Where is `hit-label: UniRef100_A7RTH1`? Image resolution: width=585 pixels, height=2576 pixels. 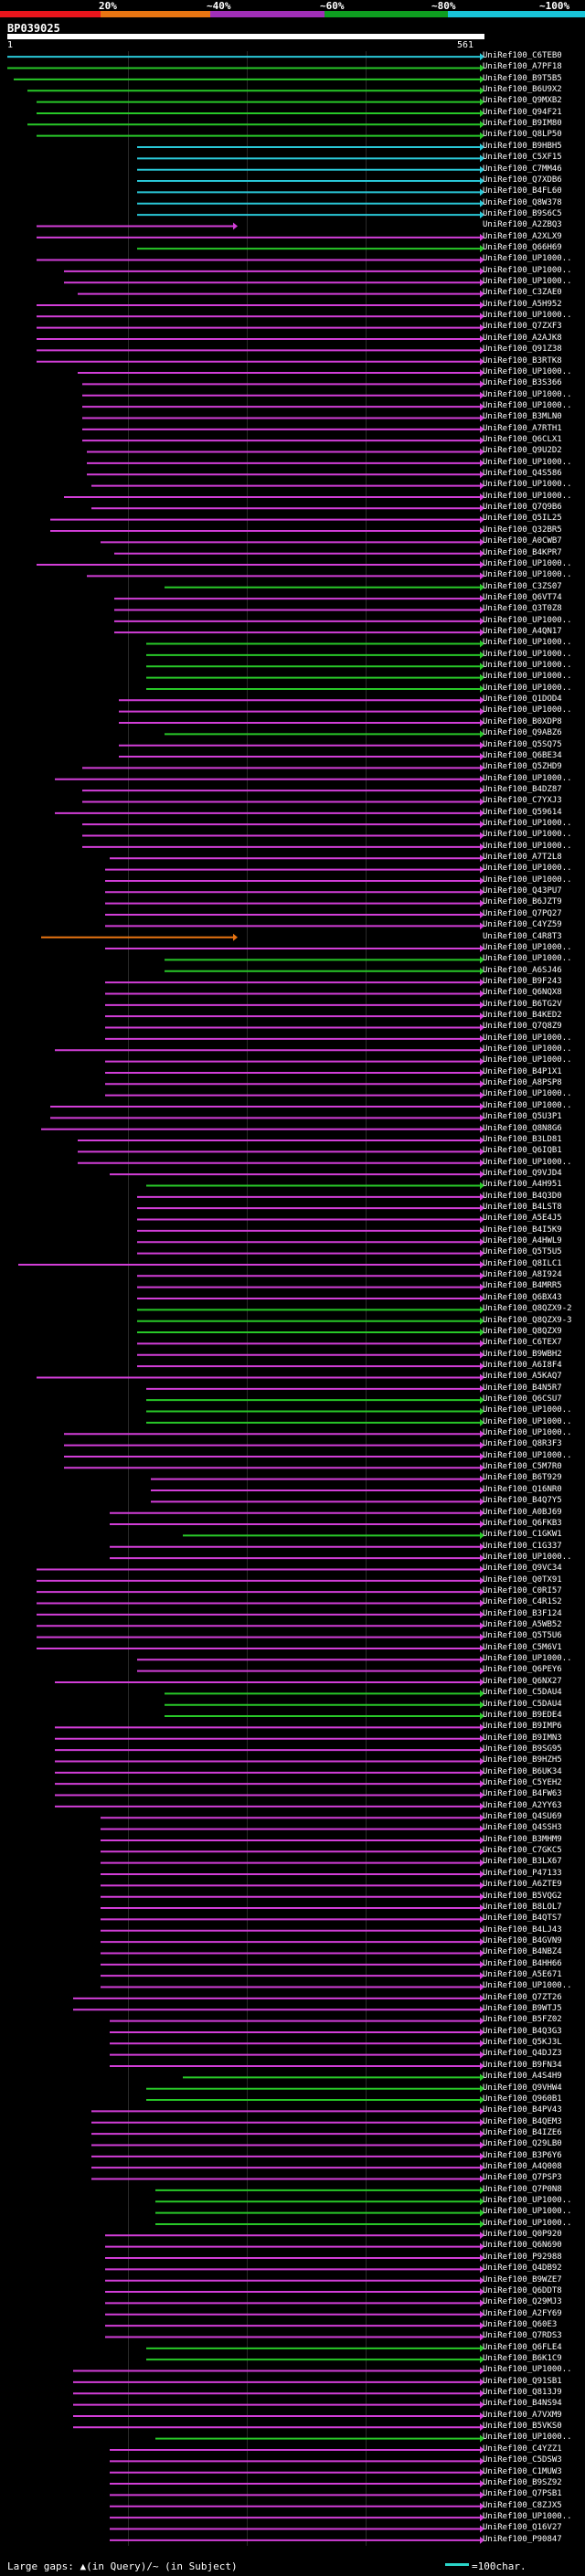
hit-label: UniRef100_A7RTH1 is located at coordinates (522, 428).